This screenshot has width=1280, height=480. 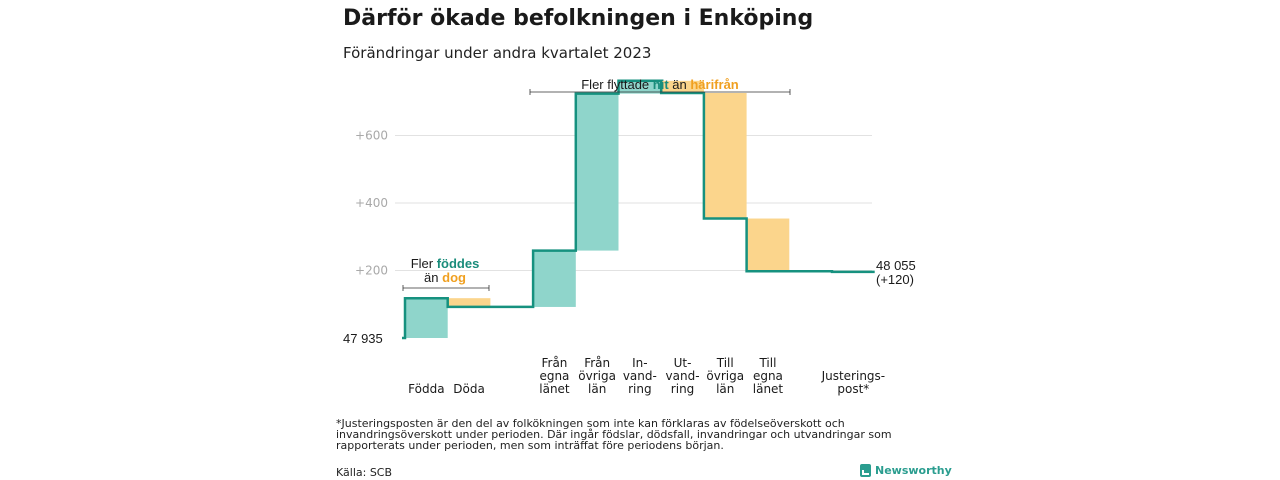 I want to click on chart-subtitle: Förändringar under andra kvartalet 2023, so click(x=497, y=53).